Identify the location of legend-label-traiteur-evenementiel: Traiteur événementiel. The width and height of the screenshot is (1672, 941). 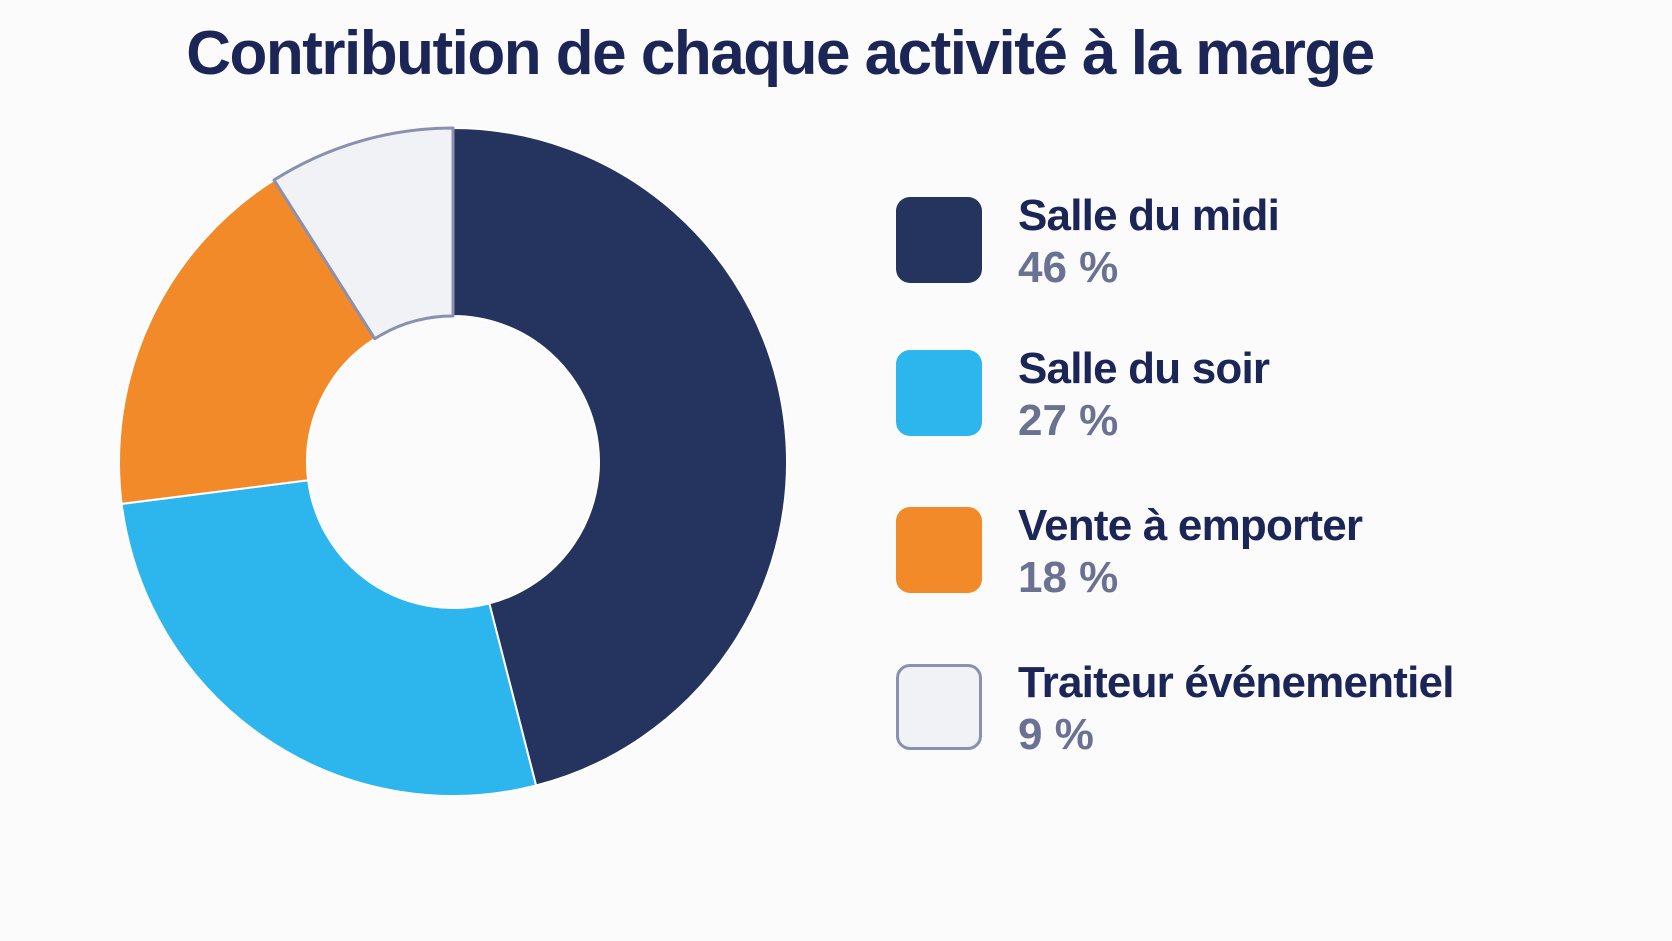
(1236, 682).